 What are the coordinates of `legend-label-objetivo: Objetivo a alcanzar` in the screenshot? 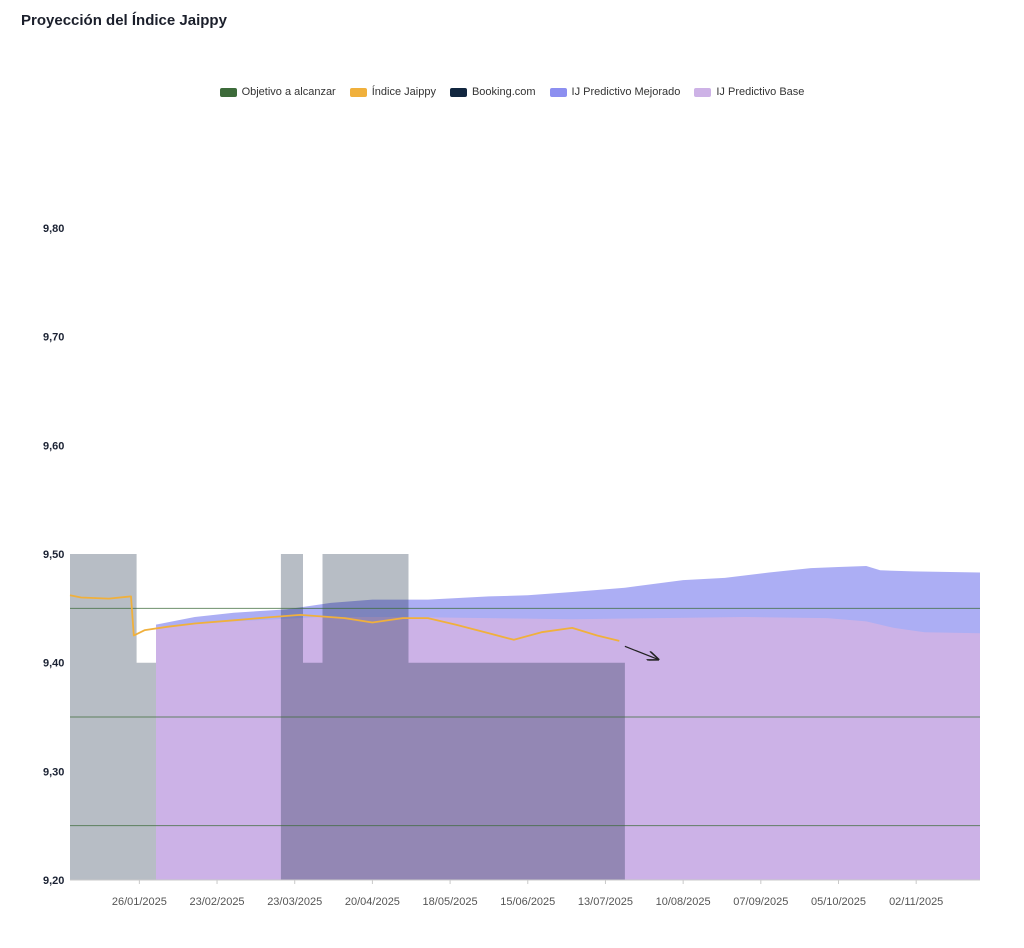 It's located at (288, 92).